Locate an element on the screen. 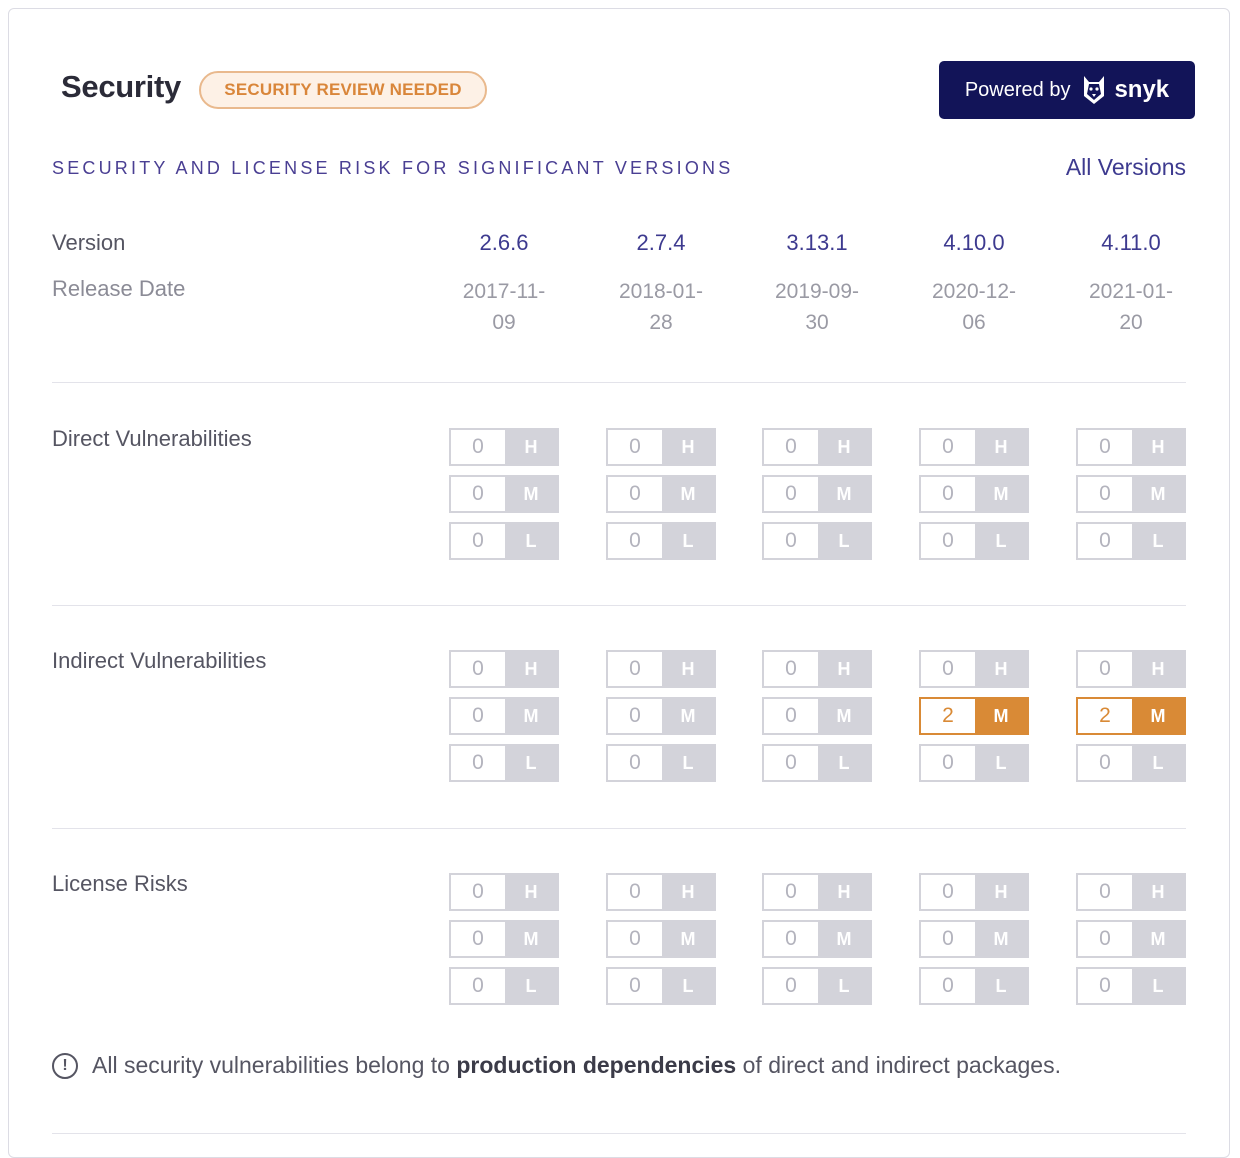  release-date-label: Release Date is located at coordinates (119, 288).